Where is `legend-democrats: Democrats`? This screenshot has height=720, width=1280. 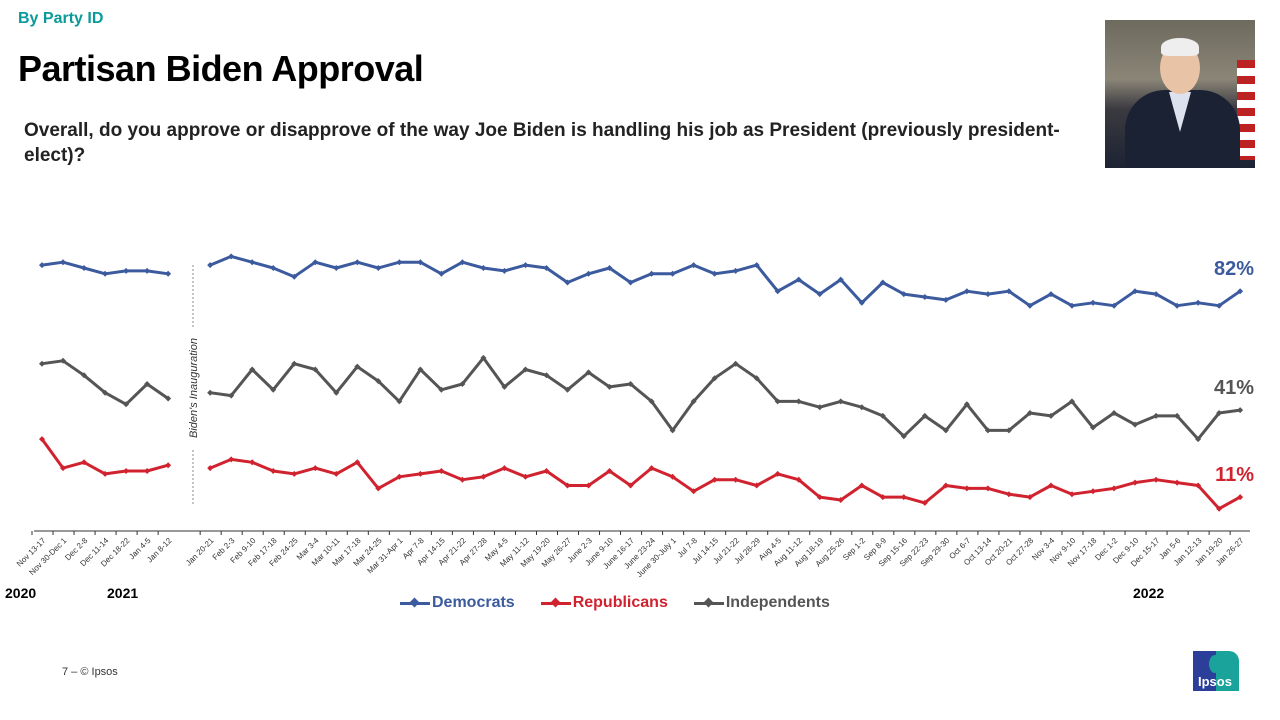
legend-democrats: Democrats is located at coordinates (457, 603).